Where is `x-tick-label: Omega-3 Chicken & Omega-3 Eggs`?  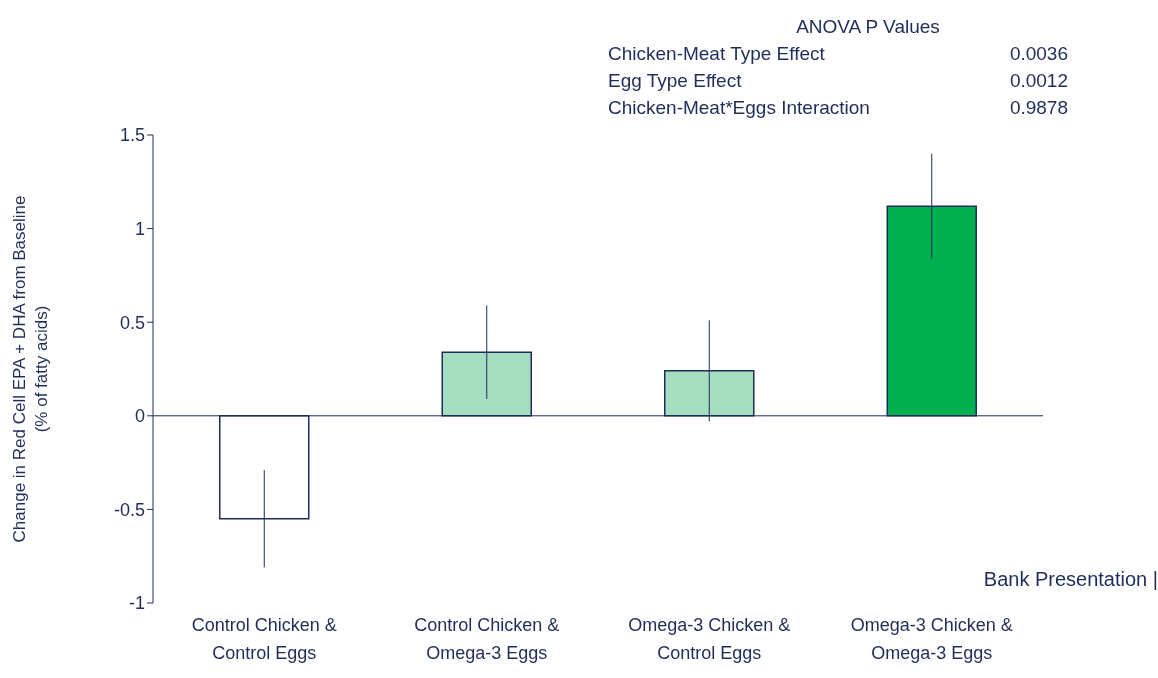
x-tick-label: Omega-3 Chicken & Omega-3 Eggs is located at coordinates (931, 639).